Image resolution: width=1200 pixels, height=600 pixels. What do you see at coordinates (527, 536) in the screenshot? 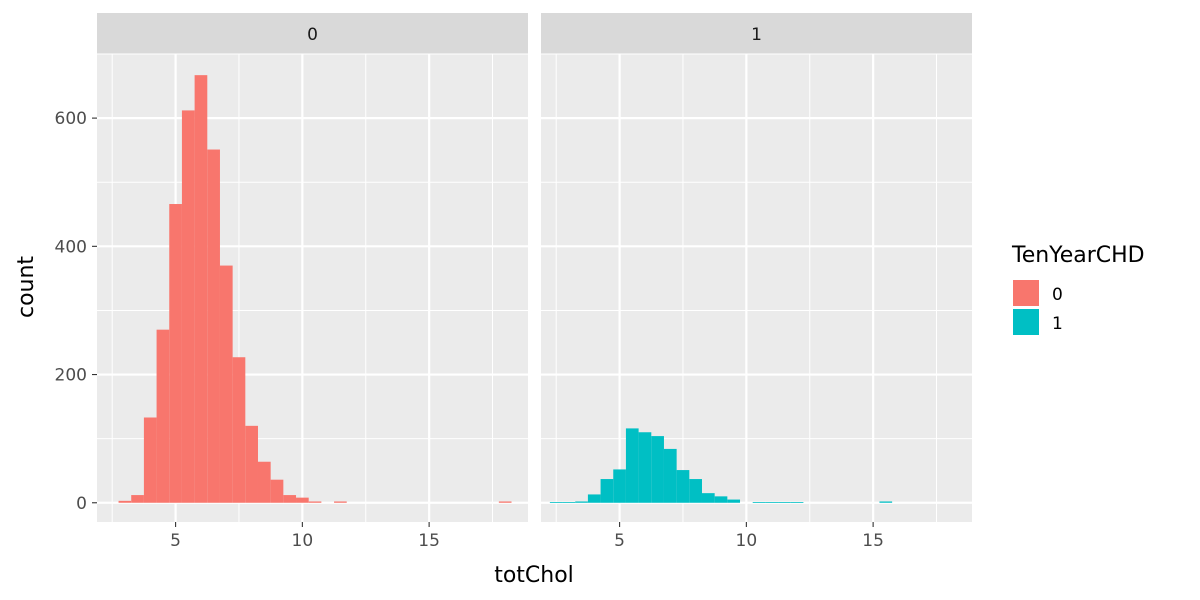
I see `x-axes: 5 10 15 5 10 15` at bounding box center [527, 536].